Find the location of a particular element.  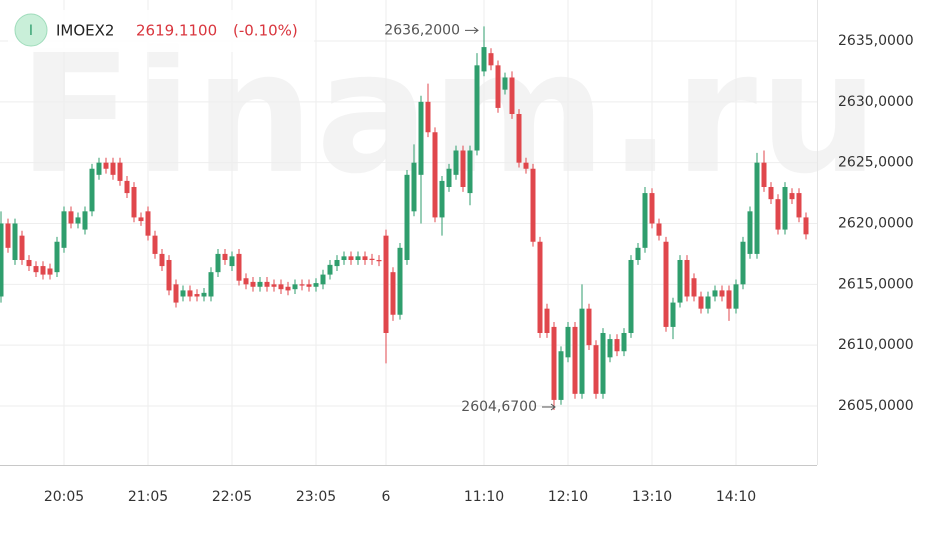

ticker-icon is located at coordinates (31, 30).